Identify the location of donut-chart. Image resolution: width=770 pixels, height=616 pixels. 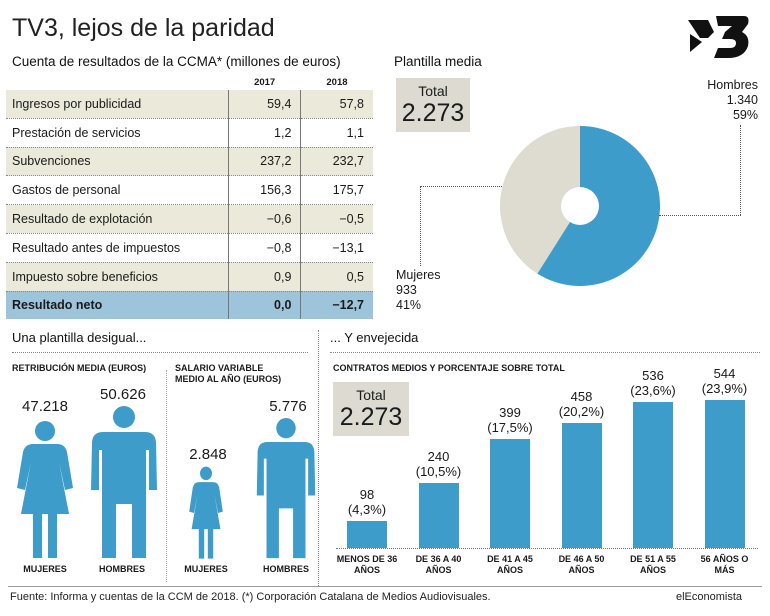
(580, 206).